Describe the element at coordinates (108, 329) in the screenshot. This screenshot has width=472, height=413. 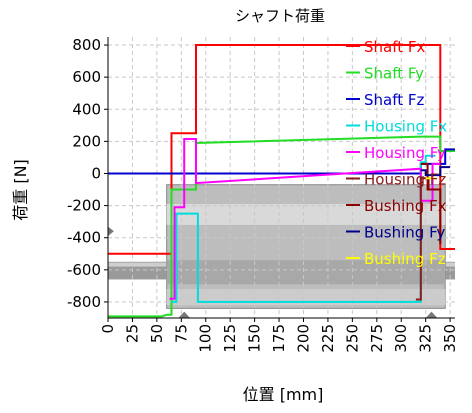
I see `x-tick-label-0: 0` at that location.